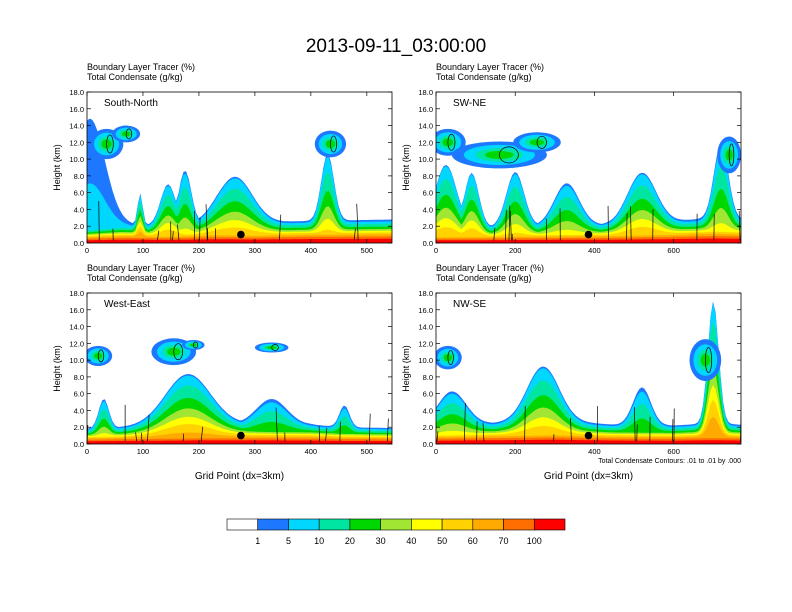 This screenshot has width=792, height=612. I want to click on y-tick-label: 12.0, so click(425, 343).